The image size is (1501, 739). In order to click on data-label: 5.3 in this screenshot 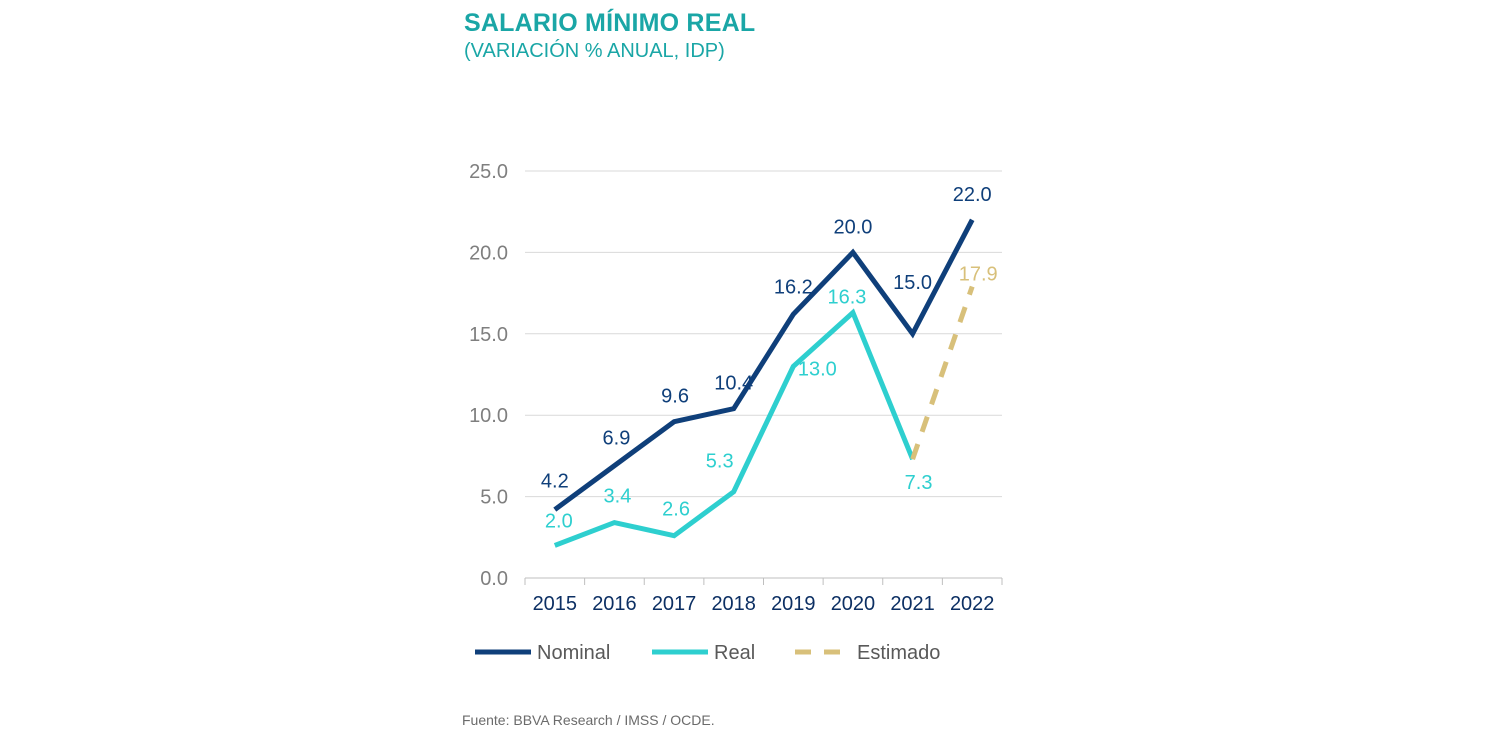, I will do `click(720, 462)`.